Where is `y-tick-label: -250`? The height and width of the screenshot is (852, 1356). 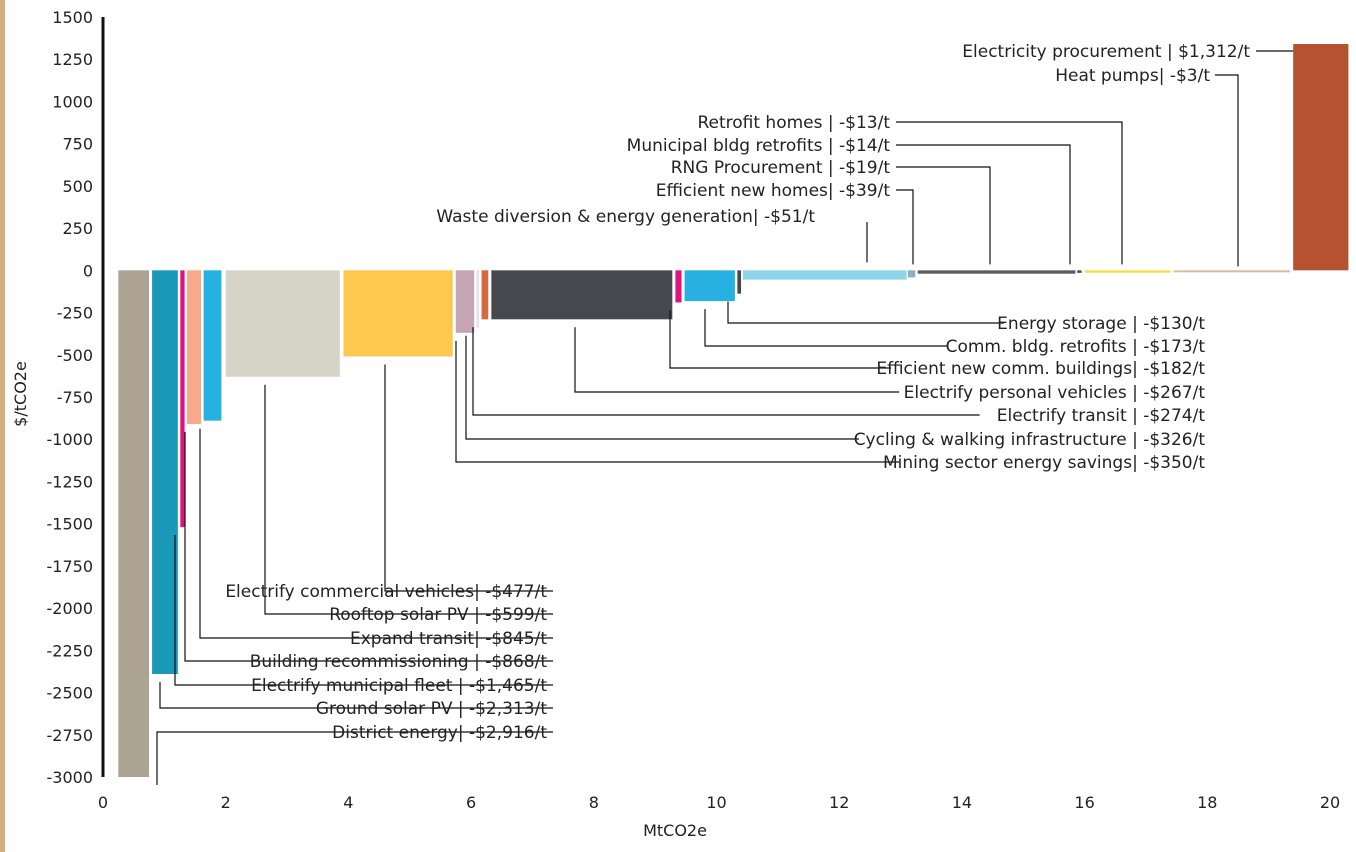
y-tick-label: -250 is located at coordinates (75, 313).